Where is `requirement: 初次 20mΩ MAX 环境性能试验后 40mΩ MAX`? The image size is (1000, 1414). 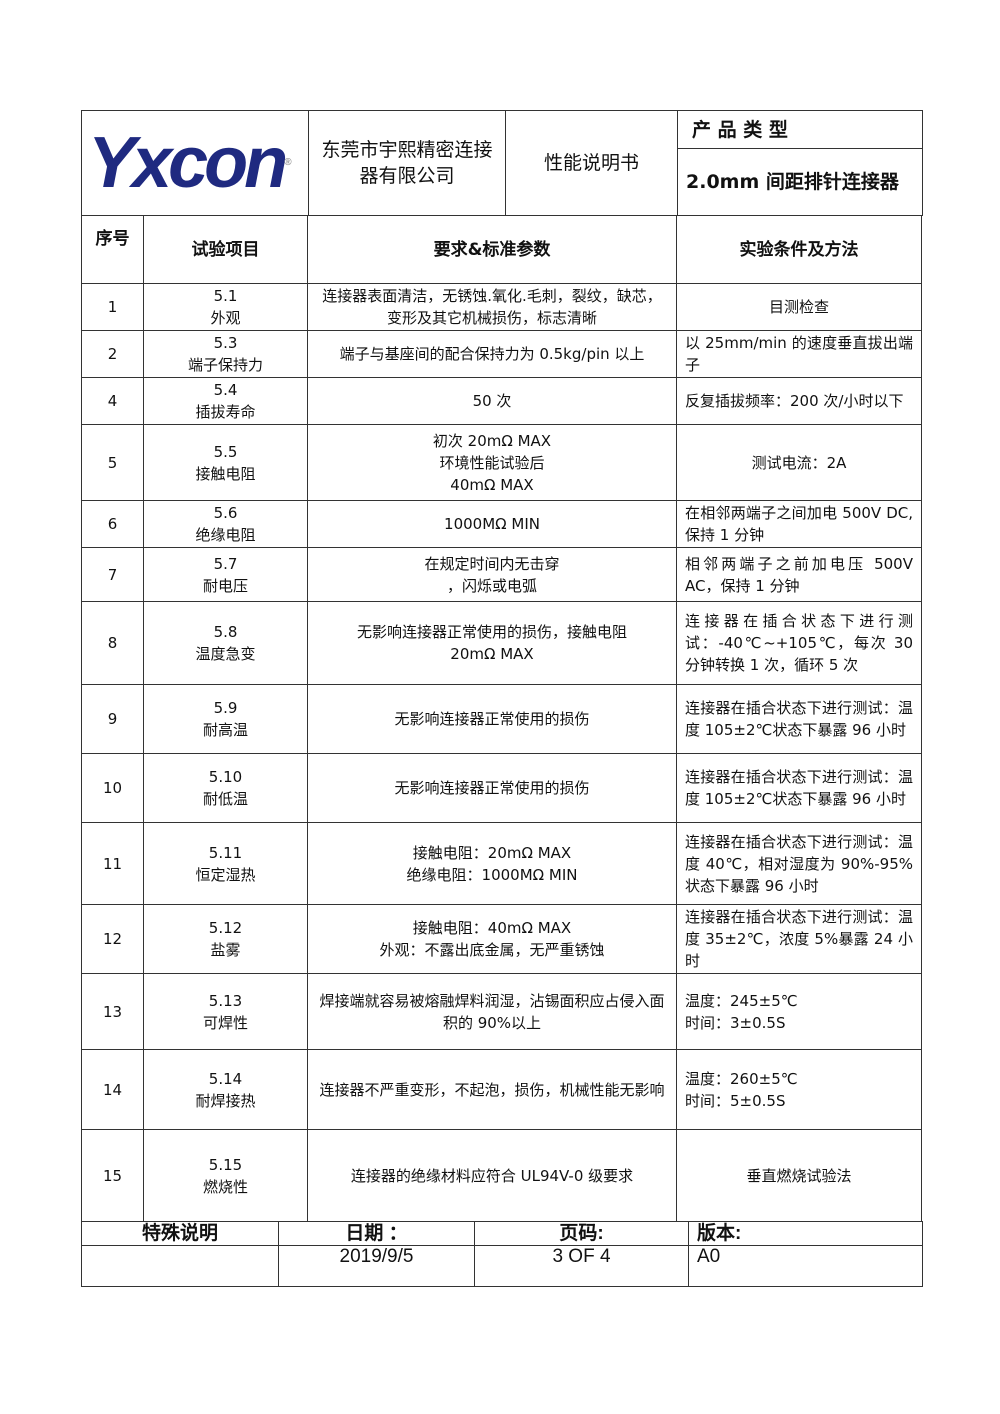
requirement: 初次 20mΩ MAX 环境性能试验后 40mΩ MAX is located at coordinates (492, 462).